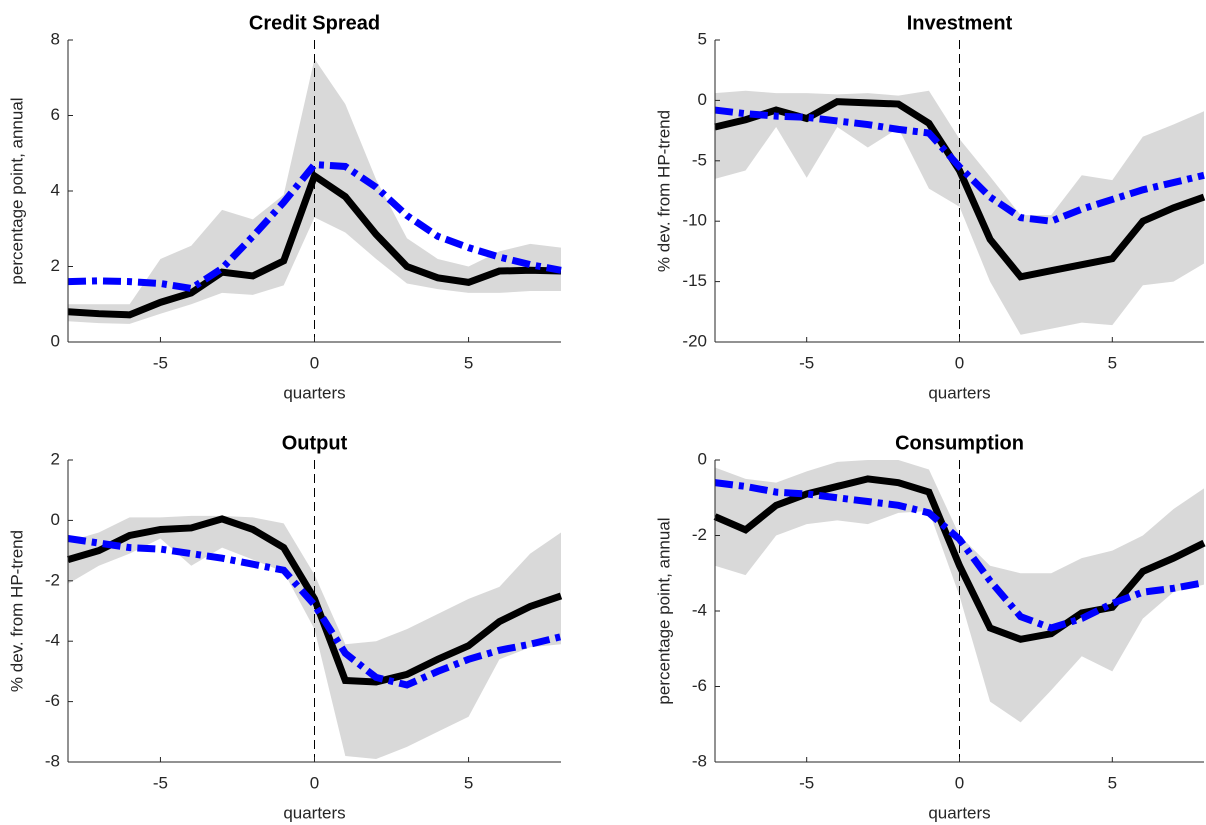 Image resolution: width=1206 pixels, height=825 pixels. What do you see at coordinates (315, 443) in the screenshot?
I see `chart-title: Output` at bounding box center [315, 443].